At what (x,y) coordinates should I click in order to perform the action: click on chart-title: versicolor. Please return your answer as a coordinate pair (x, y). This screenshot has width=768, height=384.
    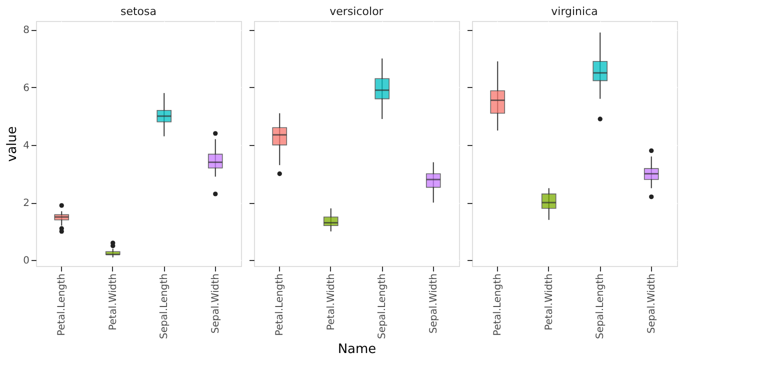
    Looking at the image, I should click on (357, 11).